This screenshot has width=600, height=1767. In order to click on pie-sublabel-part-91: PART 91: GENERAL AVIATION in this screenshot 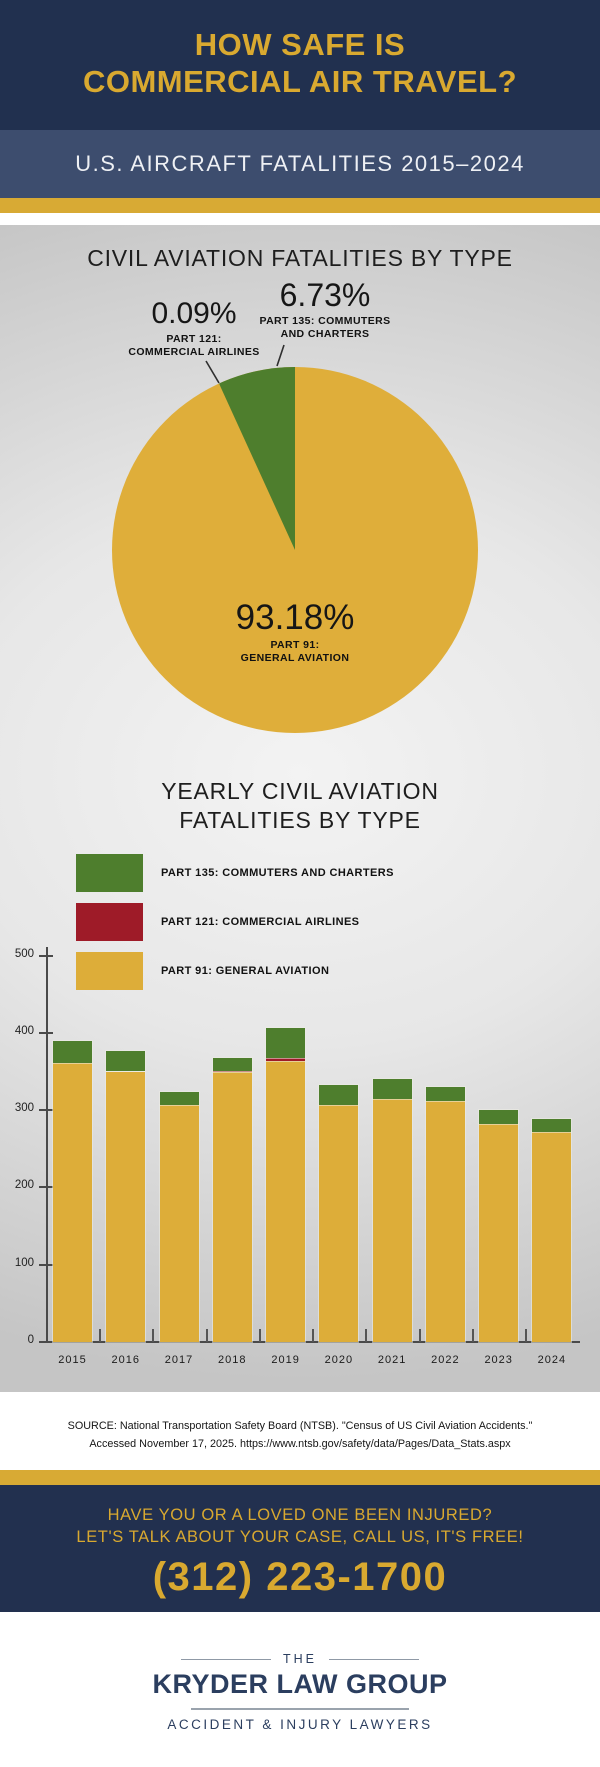, I will do `click(295, 651)`.